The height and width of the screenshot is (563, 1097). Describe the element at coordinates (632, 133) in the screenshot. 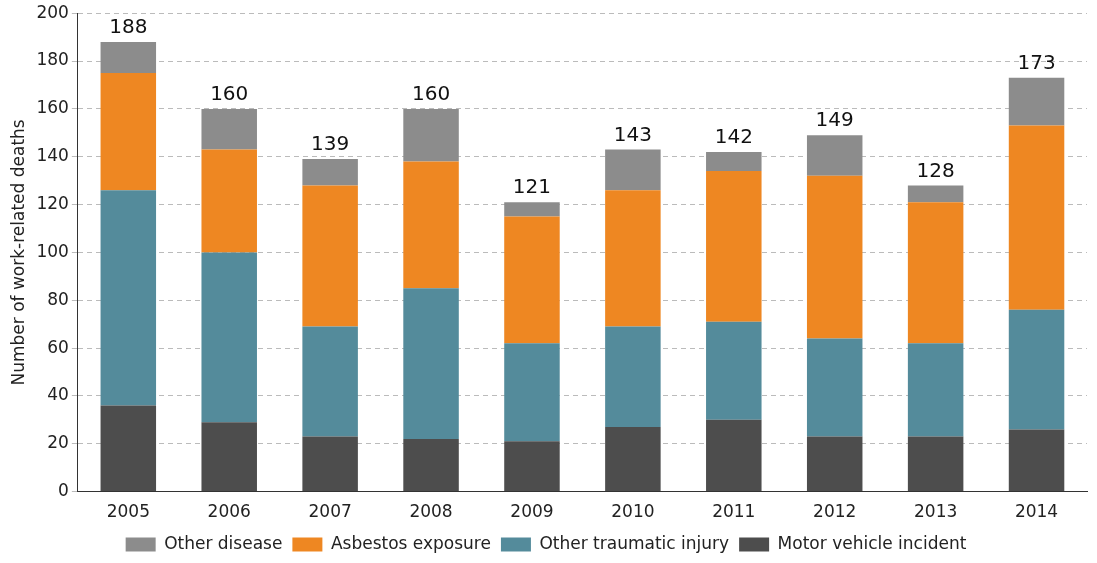

I see `total-label: 143` at that location.